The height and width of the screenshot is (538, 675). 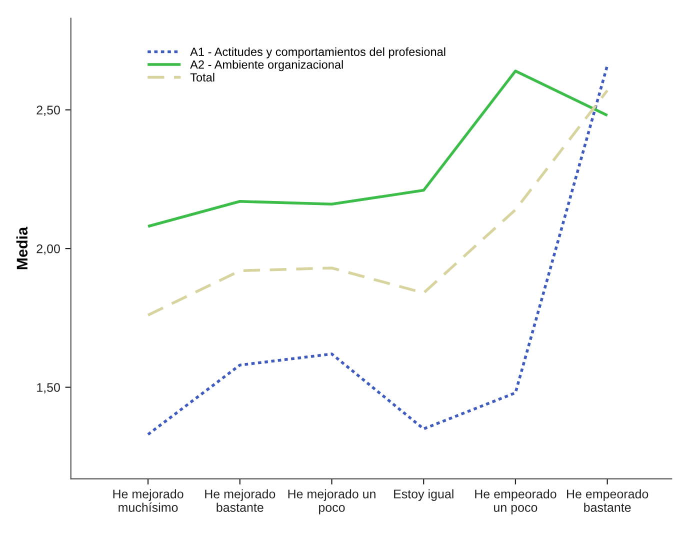 What do you see at coordinates (424, 495) in the screenshot?
I see `x-tick-label: Estoy igual` at bounding box center [424, 495].